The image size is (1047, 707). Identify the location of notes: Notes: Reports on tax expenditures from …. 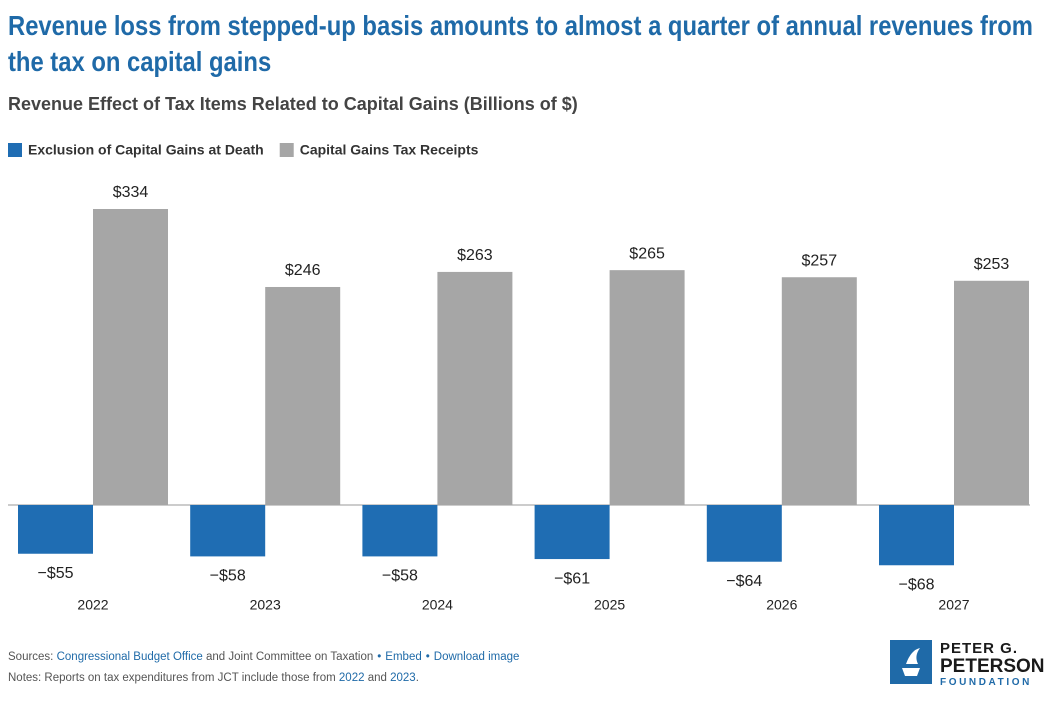
(213, 678).